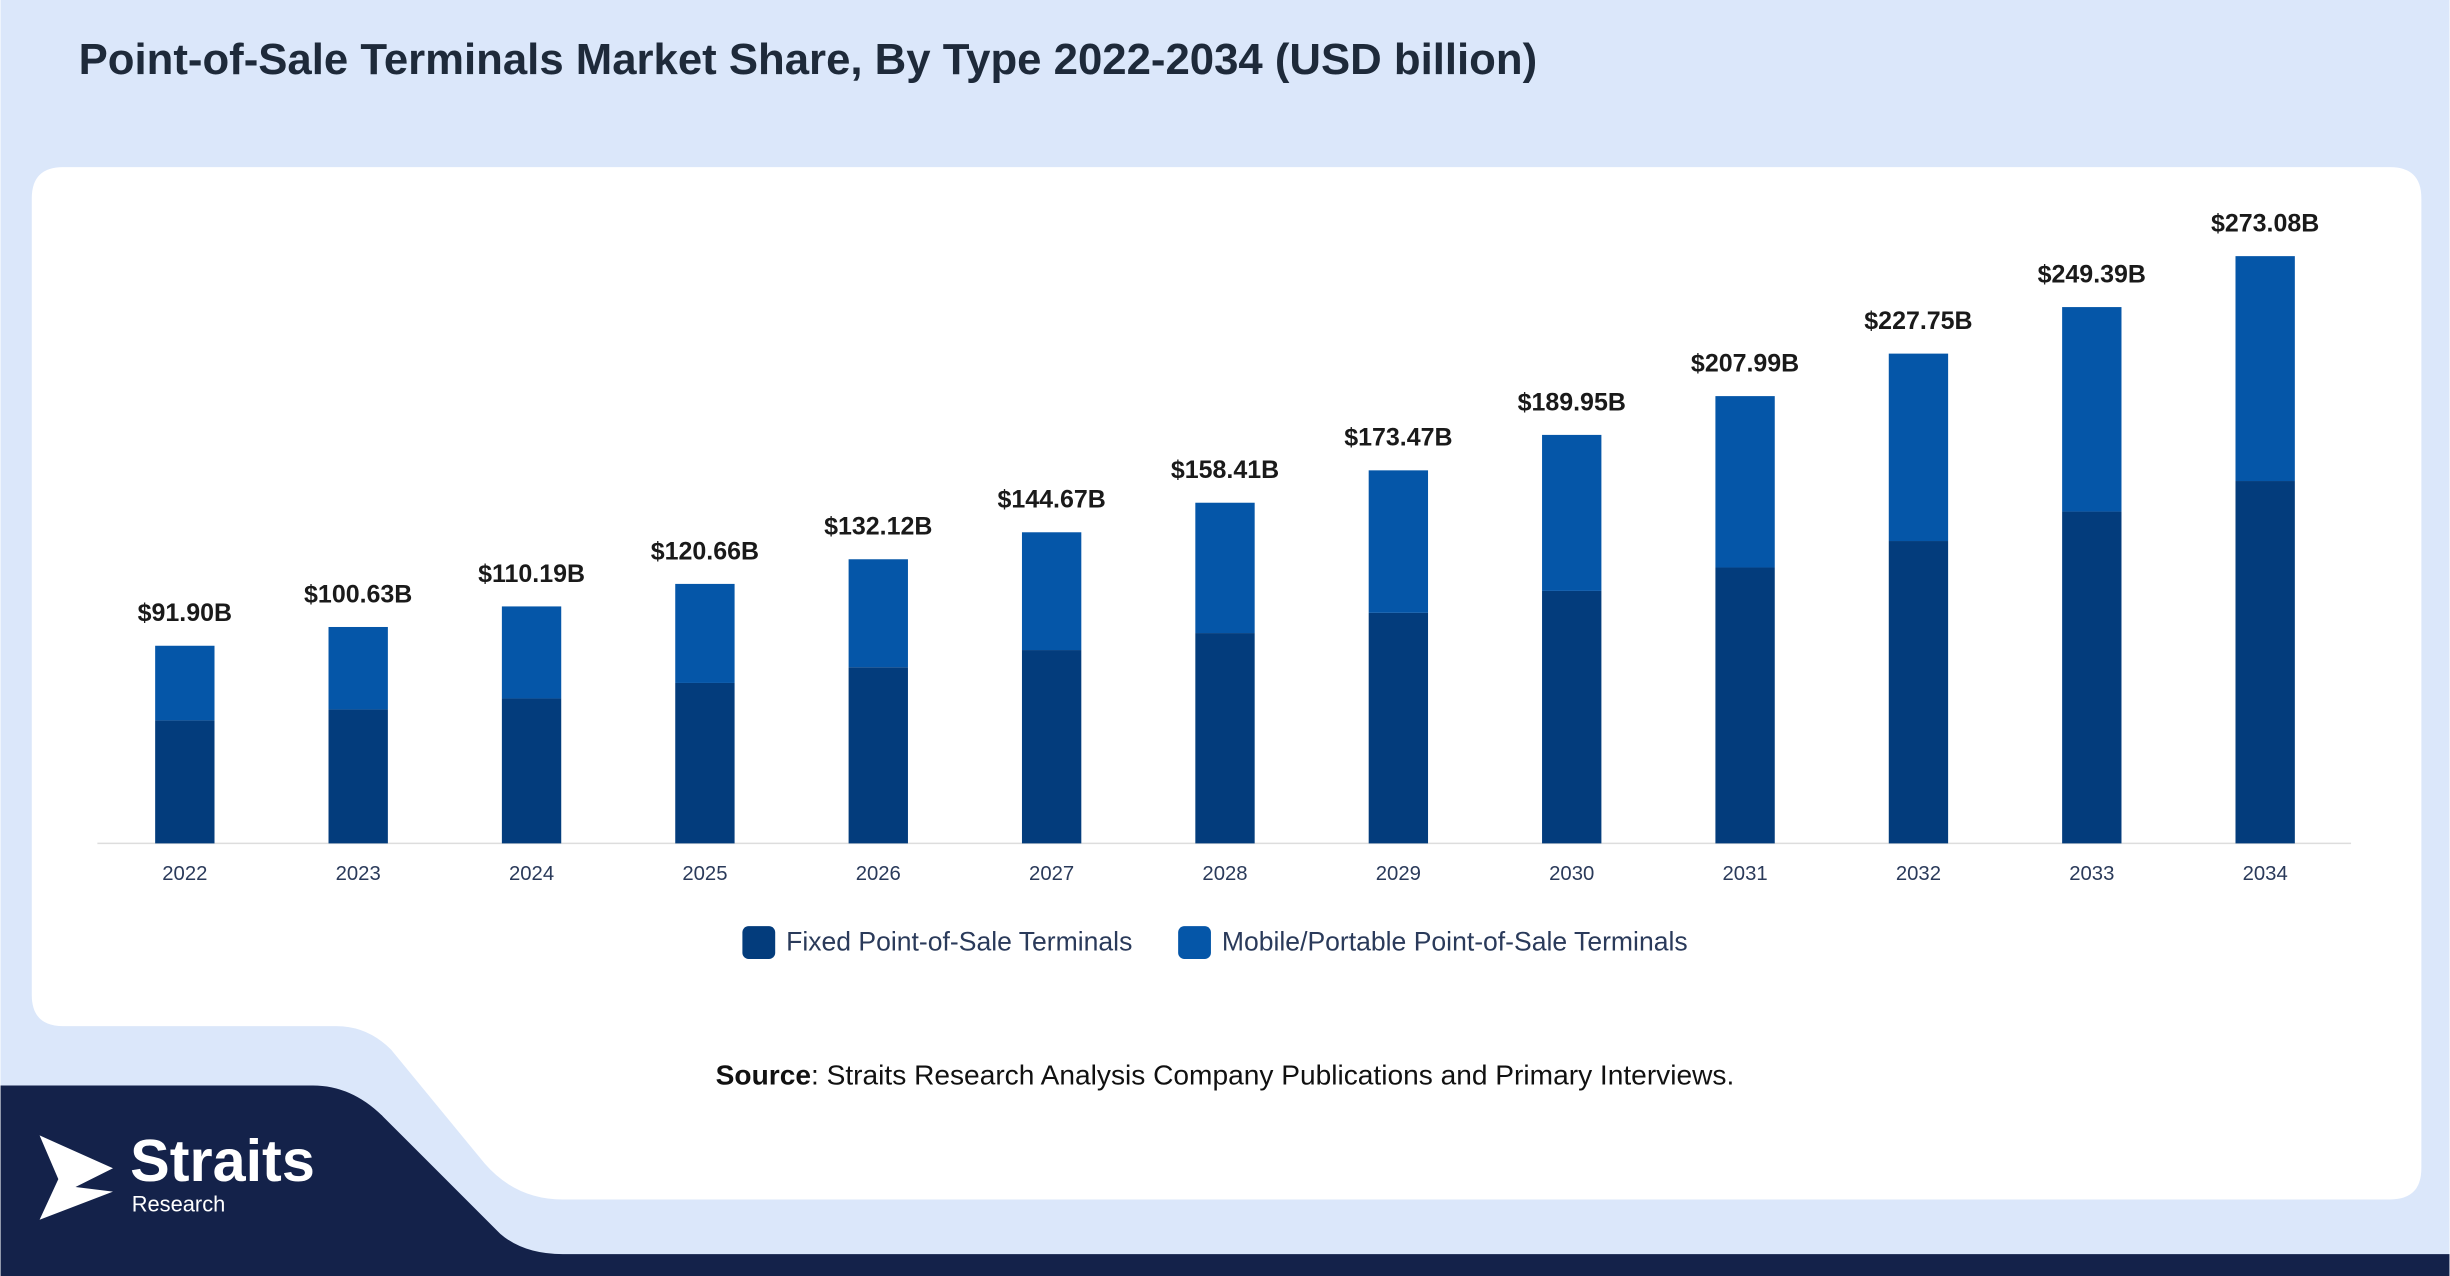  Describe the element at coordinates (1398, 438) in the screenshot. I see `total-label: $173.47B` at that location.